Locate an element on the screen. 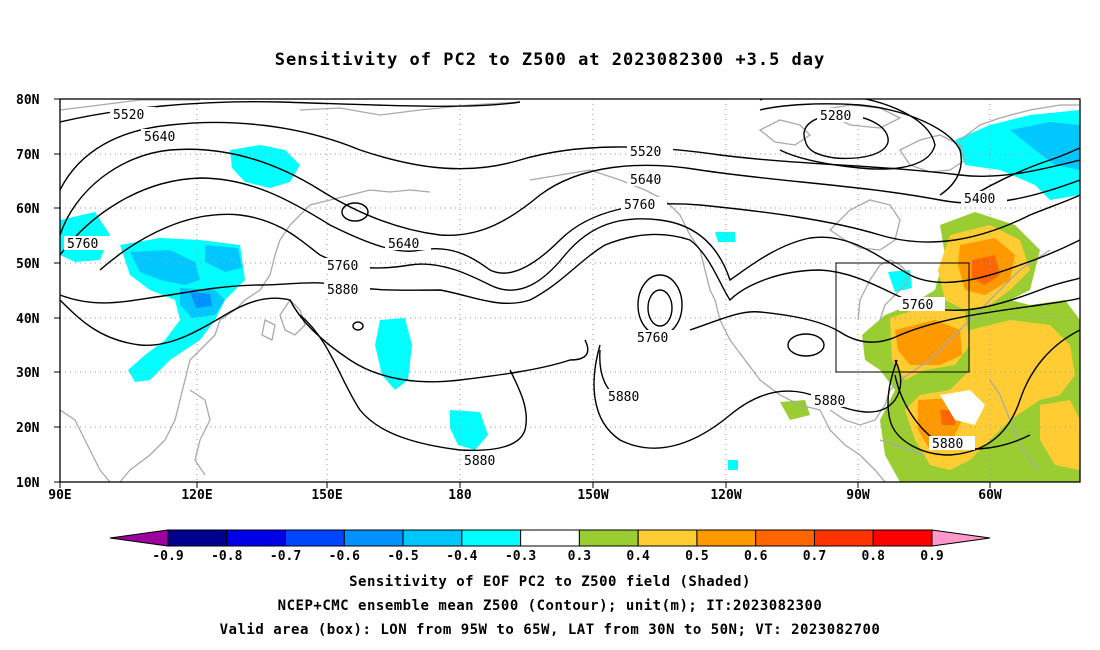 This screenshot has height=650, width=1100. colorbar-label: 0.3 is located at coordinates (579, 556).